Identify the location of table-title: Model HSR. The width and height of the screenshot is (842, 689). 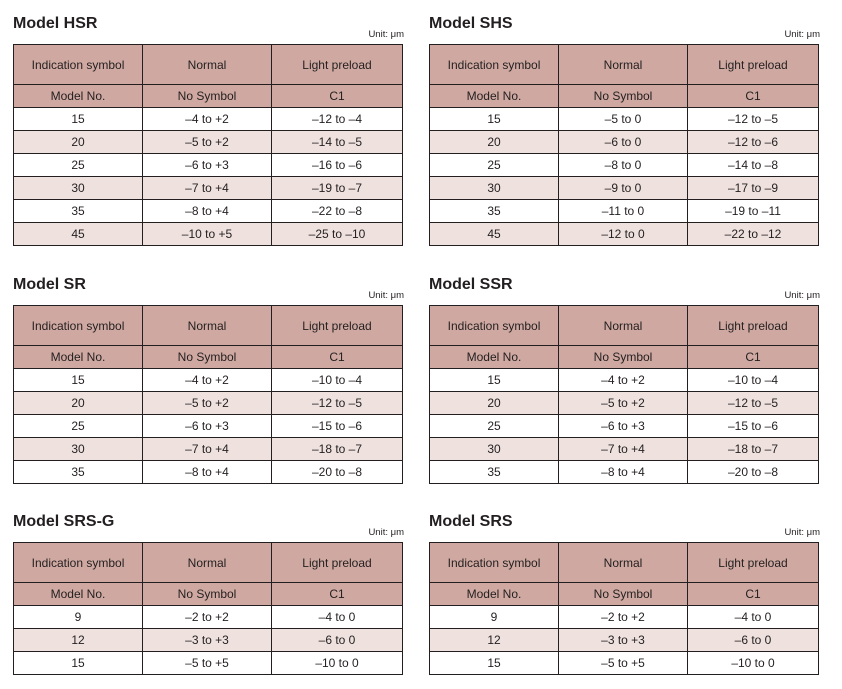
(55, 23).